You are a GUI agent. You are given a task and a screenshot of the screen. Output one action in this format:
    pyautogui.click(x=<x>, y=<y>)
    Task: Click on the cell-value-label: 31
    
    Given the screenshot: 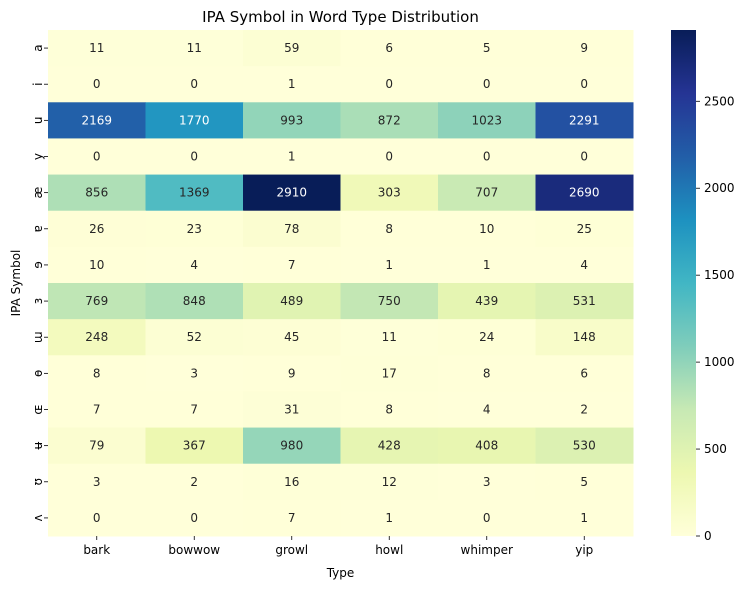 What is the action you would take?
    pyautogui.click(x=291, y=410)
    